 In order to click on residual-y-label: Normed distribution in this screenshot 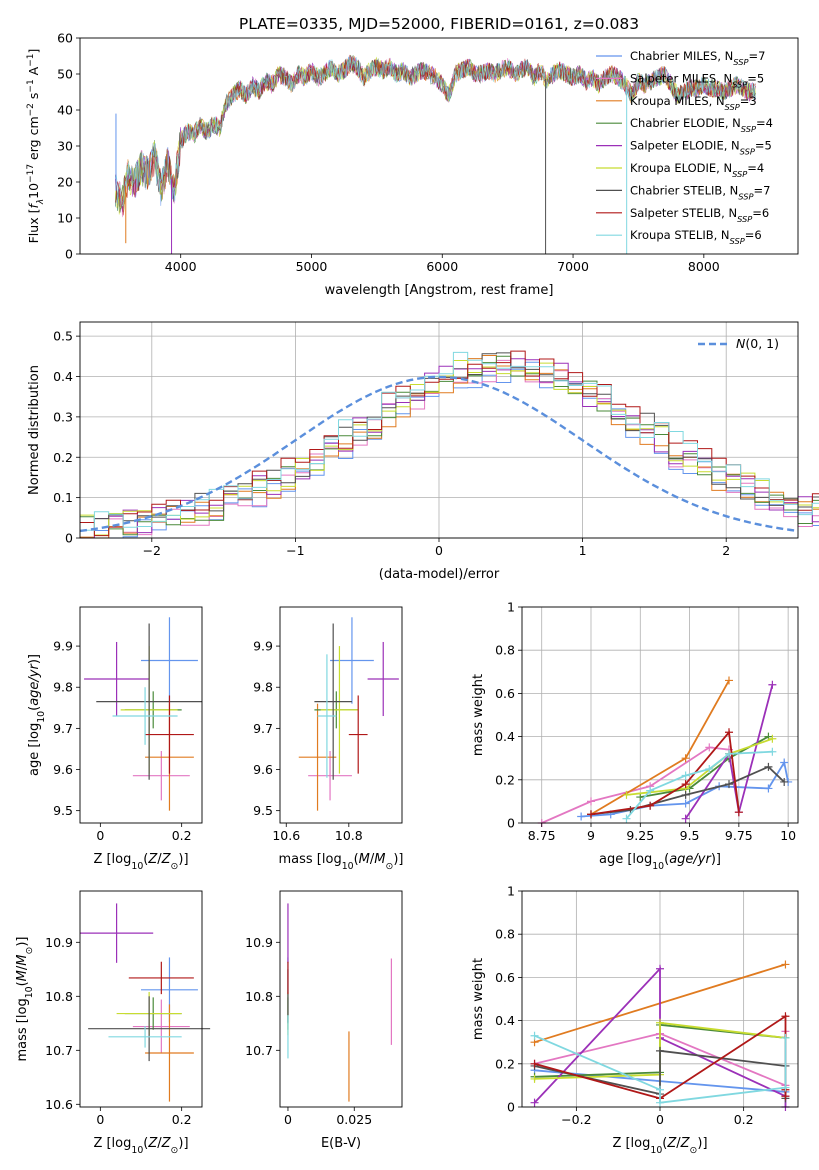, I will do `click(34, 430)`.